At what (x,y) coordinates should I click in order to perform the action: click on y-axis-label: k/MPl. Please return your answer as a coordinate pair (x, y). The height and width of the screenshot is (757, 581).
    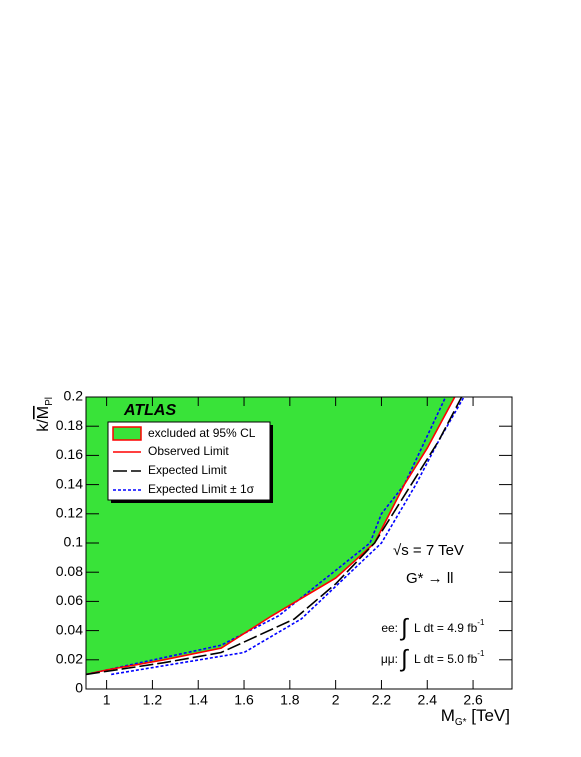
    Looking at the image, I should click on (44, 414).